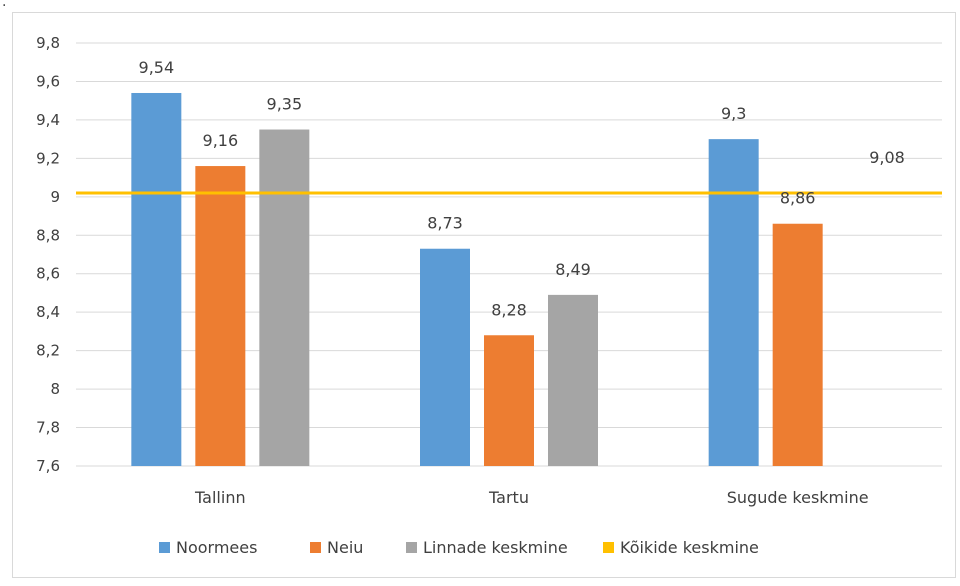 This screenshot has width=960, height=586. I want to click on y-tick-label: 8,2, so click(48, 351).